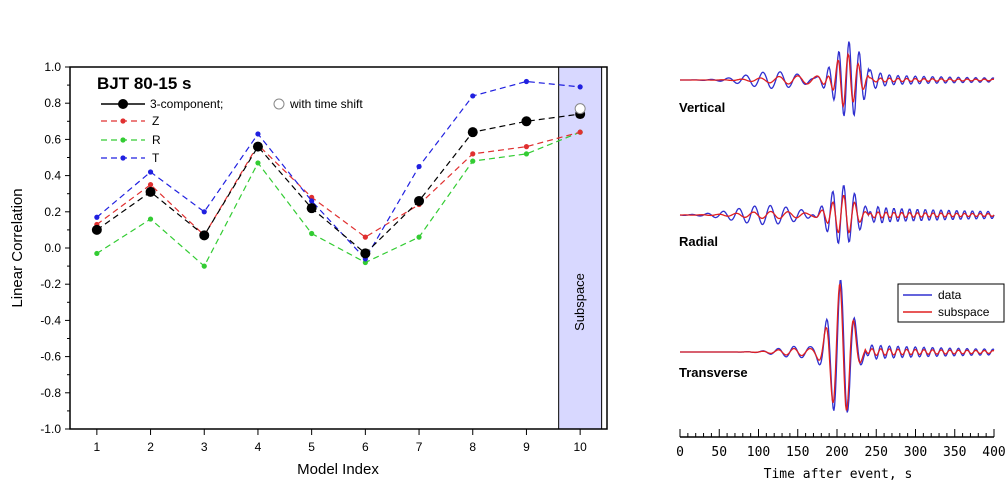 This screenshot has width=1005, height=483. I want to click on legend-label: T, so click(156, 158).